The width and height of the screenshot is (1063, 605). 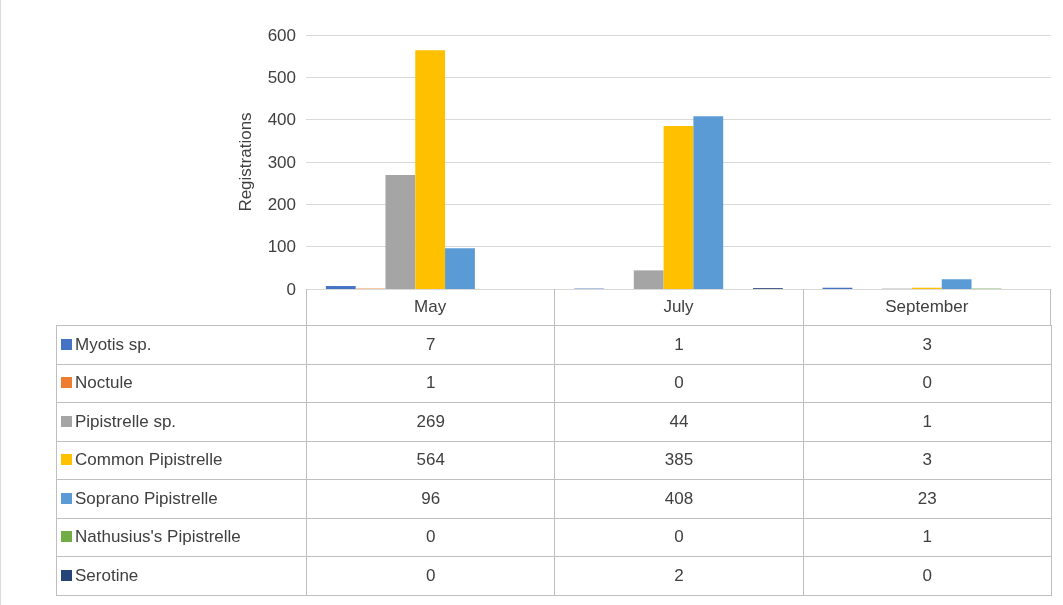 What do you see at coordinates (679, 498) in the screenshot?
I see `data-label: 408` at bounding box center [679, 498].